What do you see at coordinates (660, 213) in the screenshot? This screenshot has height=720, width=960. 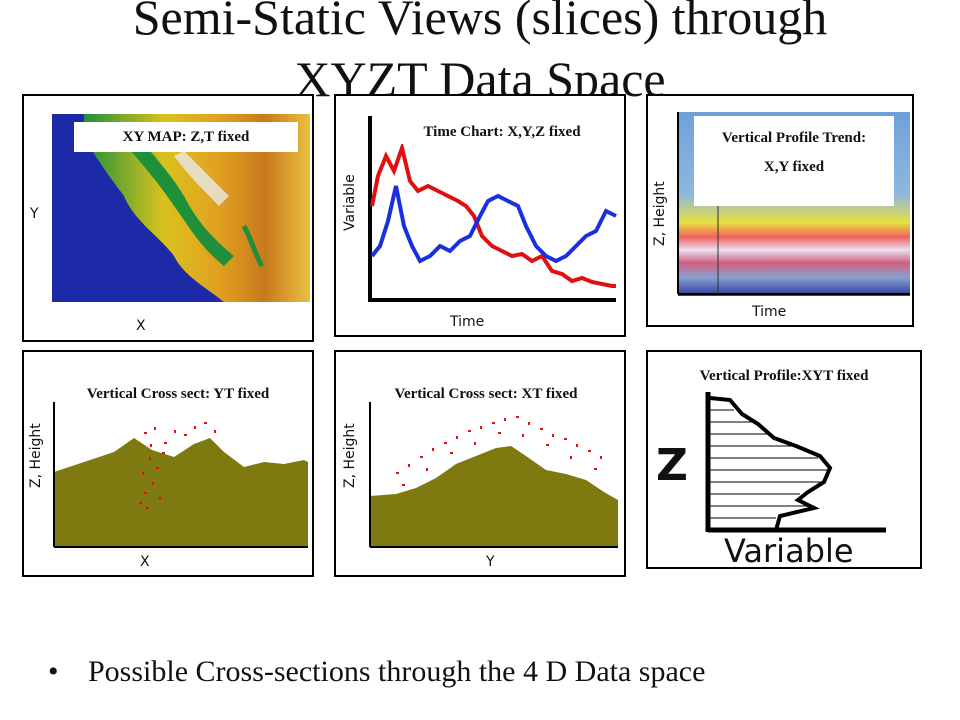 I see `trend-y-axis: Z, Height` at bounding box center [660, 213].